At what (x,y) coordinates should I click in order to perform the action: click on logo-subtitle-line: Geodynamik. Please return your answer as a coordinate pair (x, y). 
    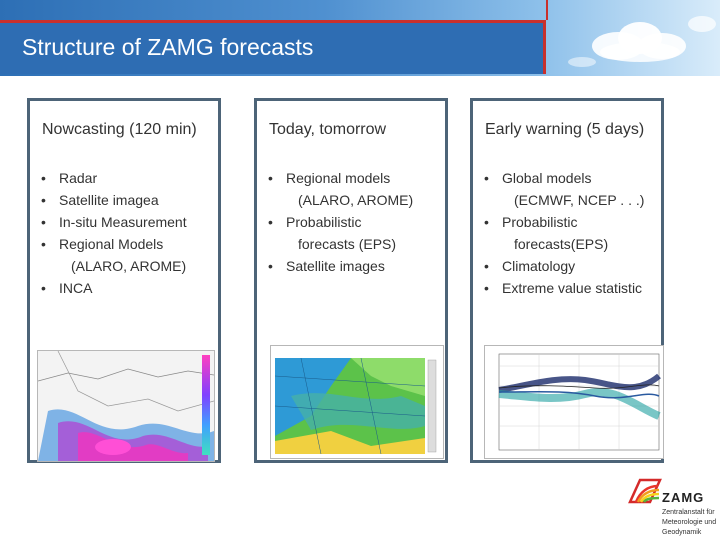
    Looking at the image, I should click on (682, 532).